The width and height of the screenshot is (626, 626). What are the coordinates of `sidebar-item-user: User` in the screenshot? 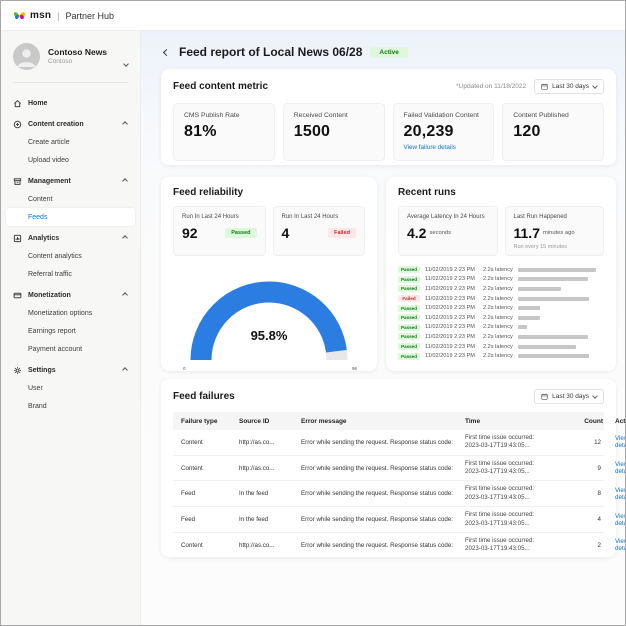 It's located at (70, 388).